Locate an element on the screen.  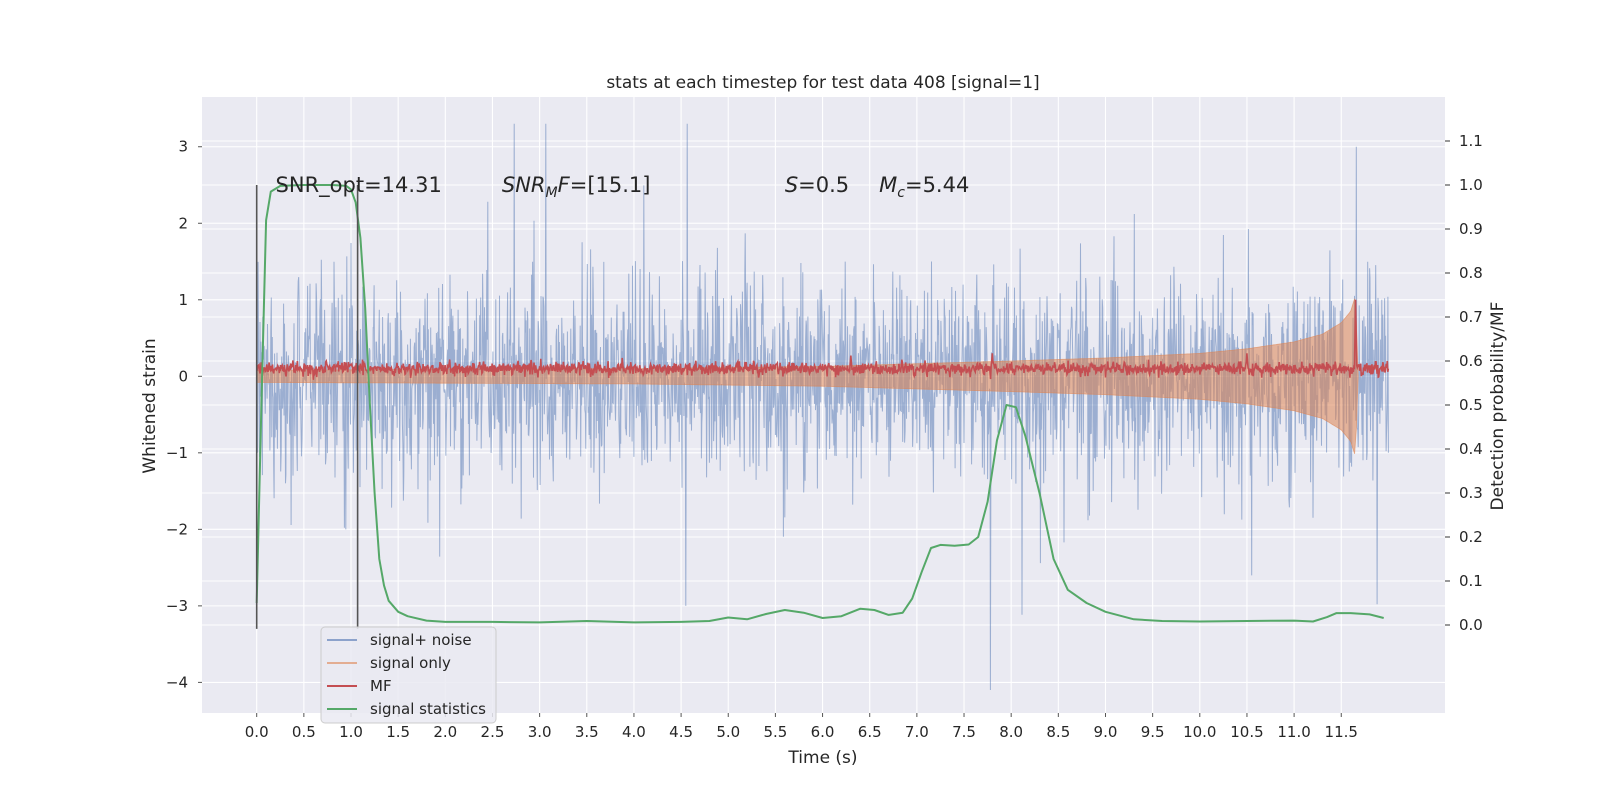
x-tick-label: 2.0 is located at coordinates (445, 732).